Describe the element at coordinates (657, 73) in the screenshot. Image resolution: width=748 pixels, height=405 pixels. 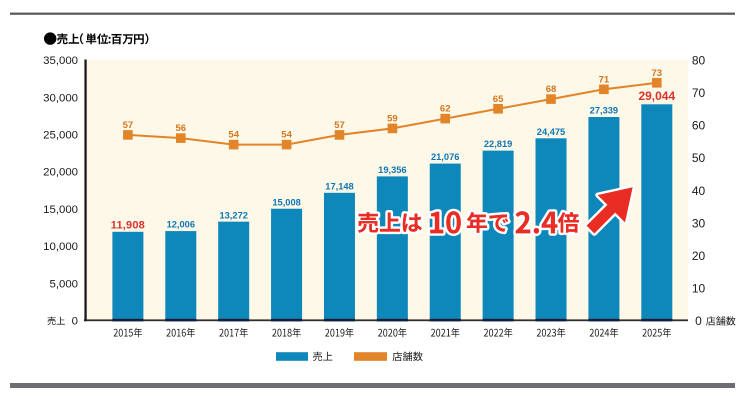
I see `svg-text: 73` at that location.